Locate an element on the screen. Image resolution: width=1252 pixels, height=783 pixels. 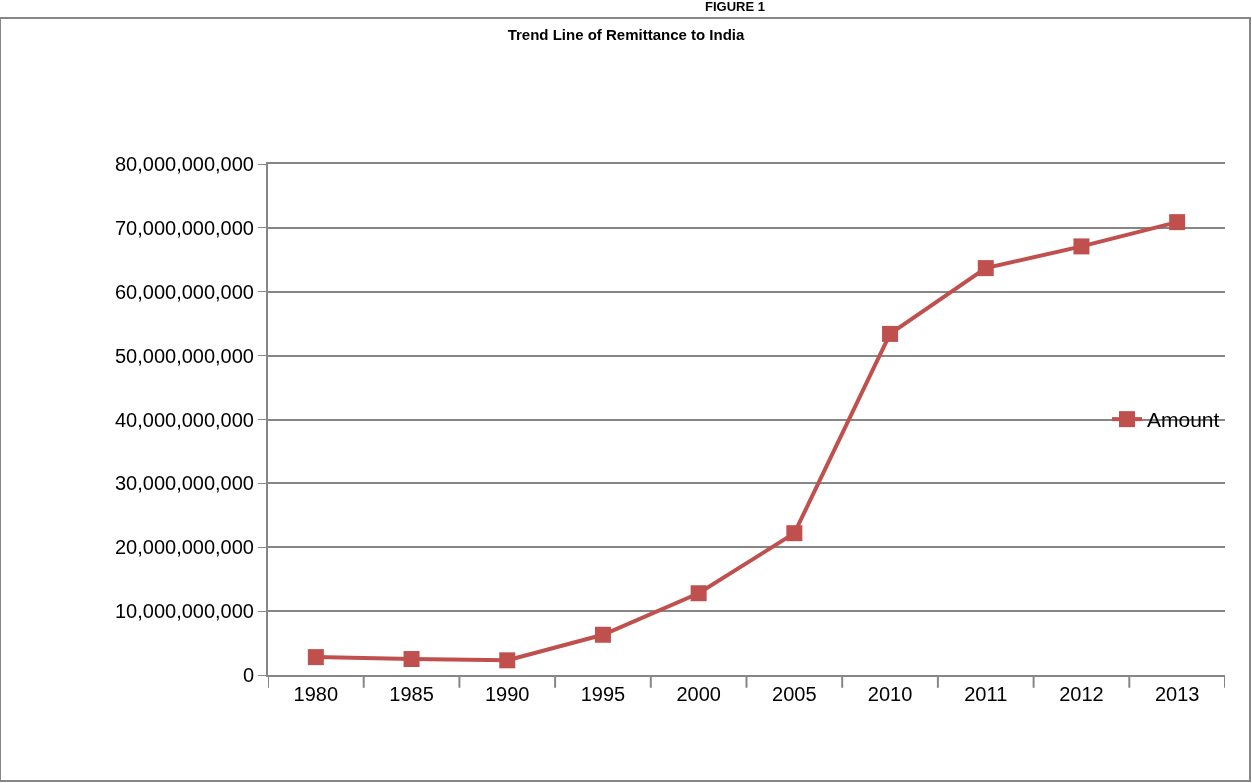
x-tick-label: 2005 is located at coordinates (794, 694).